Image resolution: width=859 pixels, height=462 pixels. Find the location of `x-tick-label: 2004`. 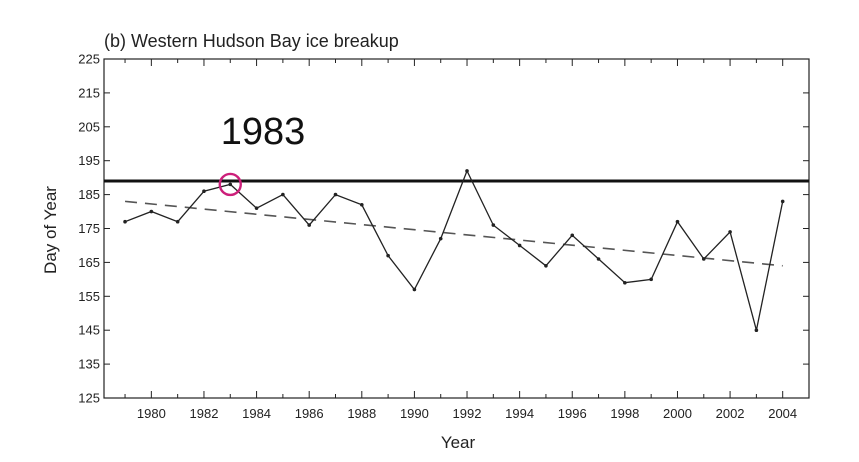

x-tick-label: 2004 is located at coordinates (782, 413).